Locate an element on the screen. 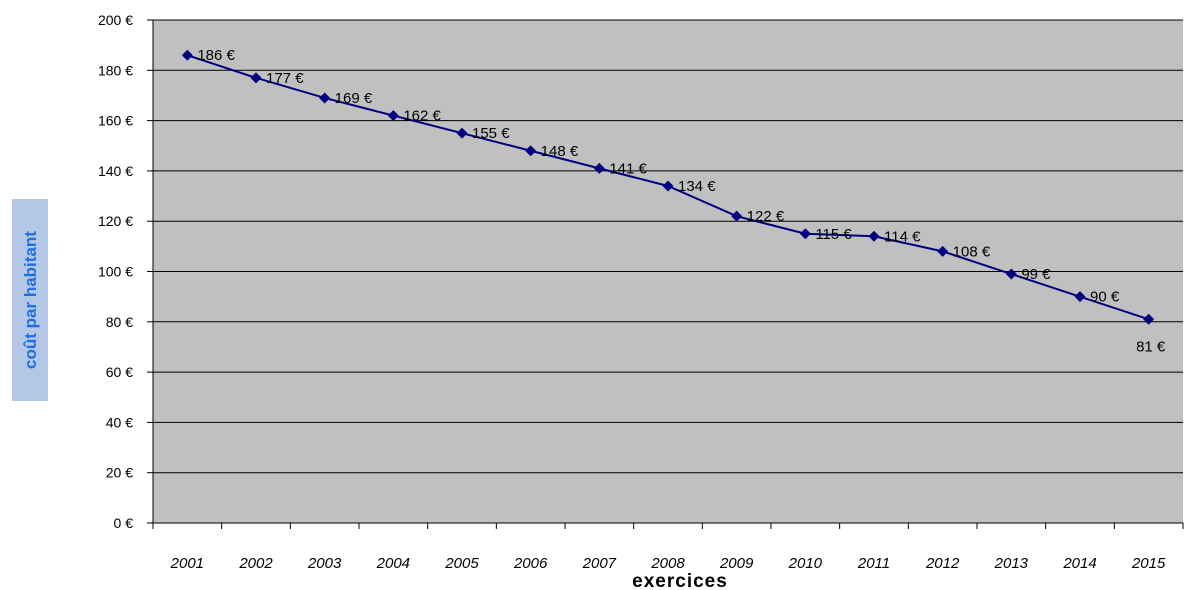  x-tick-label: 2008 is located at coordinates (667, 563).